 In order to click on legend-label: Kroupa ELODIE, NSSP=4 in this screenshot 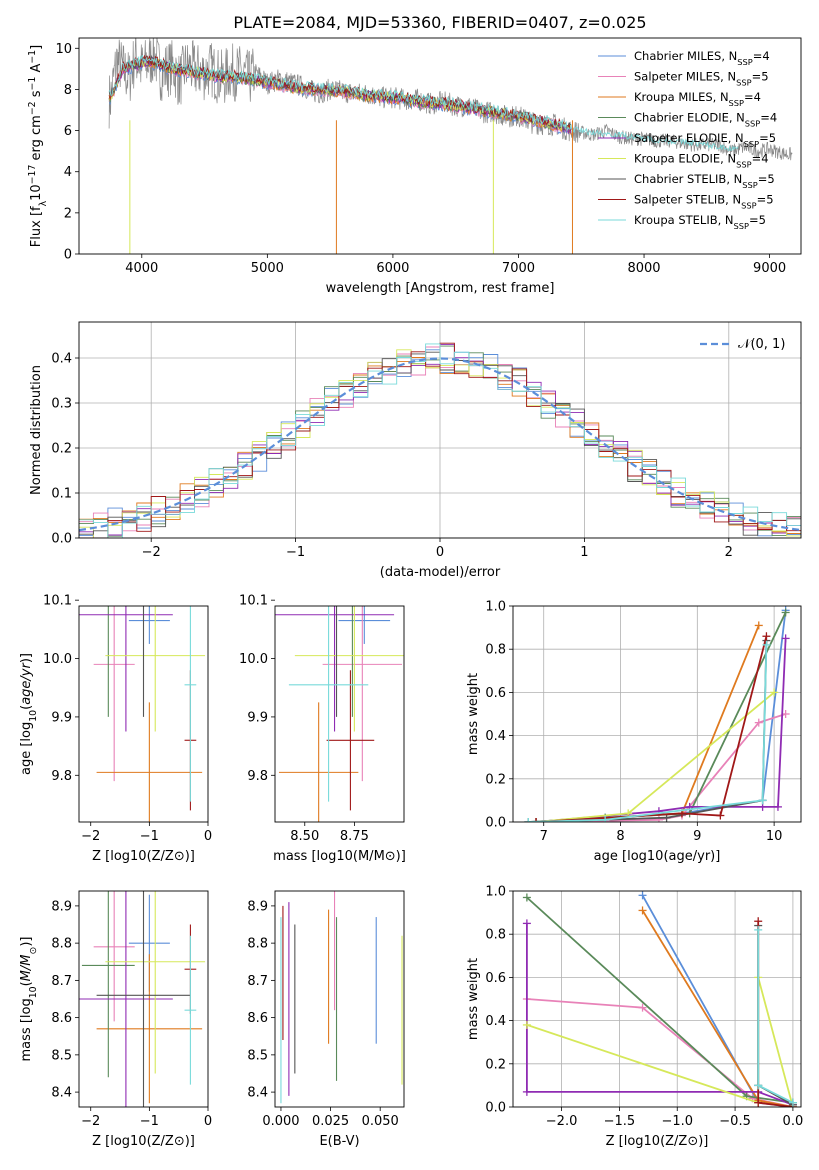, I will do `click(701, 161)`.